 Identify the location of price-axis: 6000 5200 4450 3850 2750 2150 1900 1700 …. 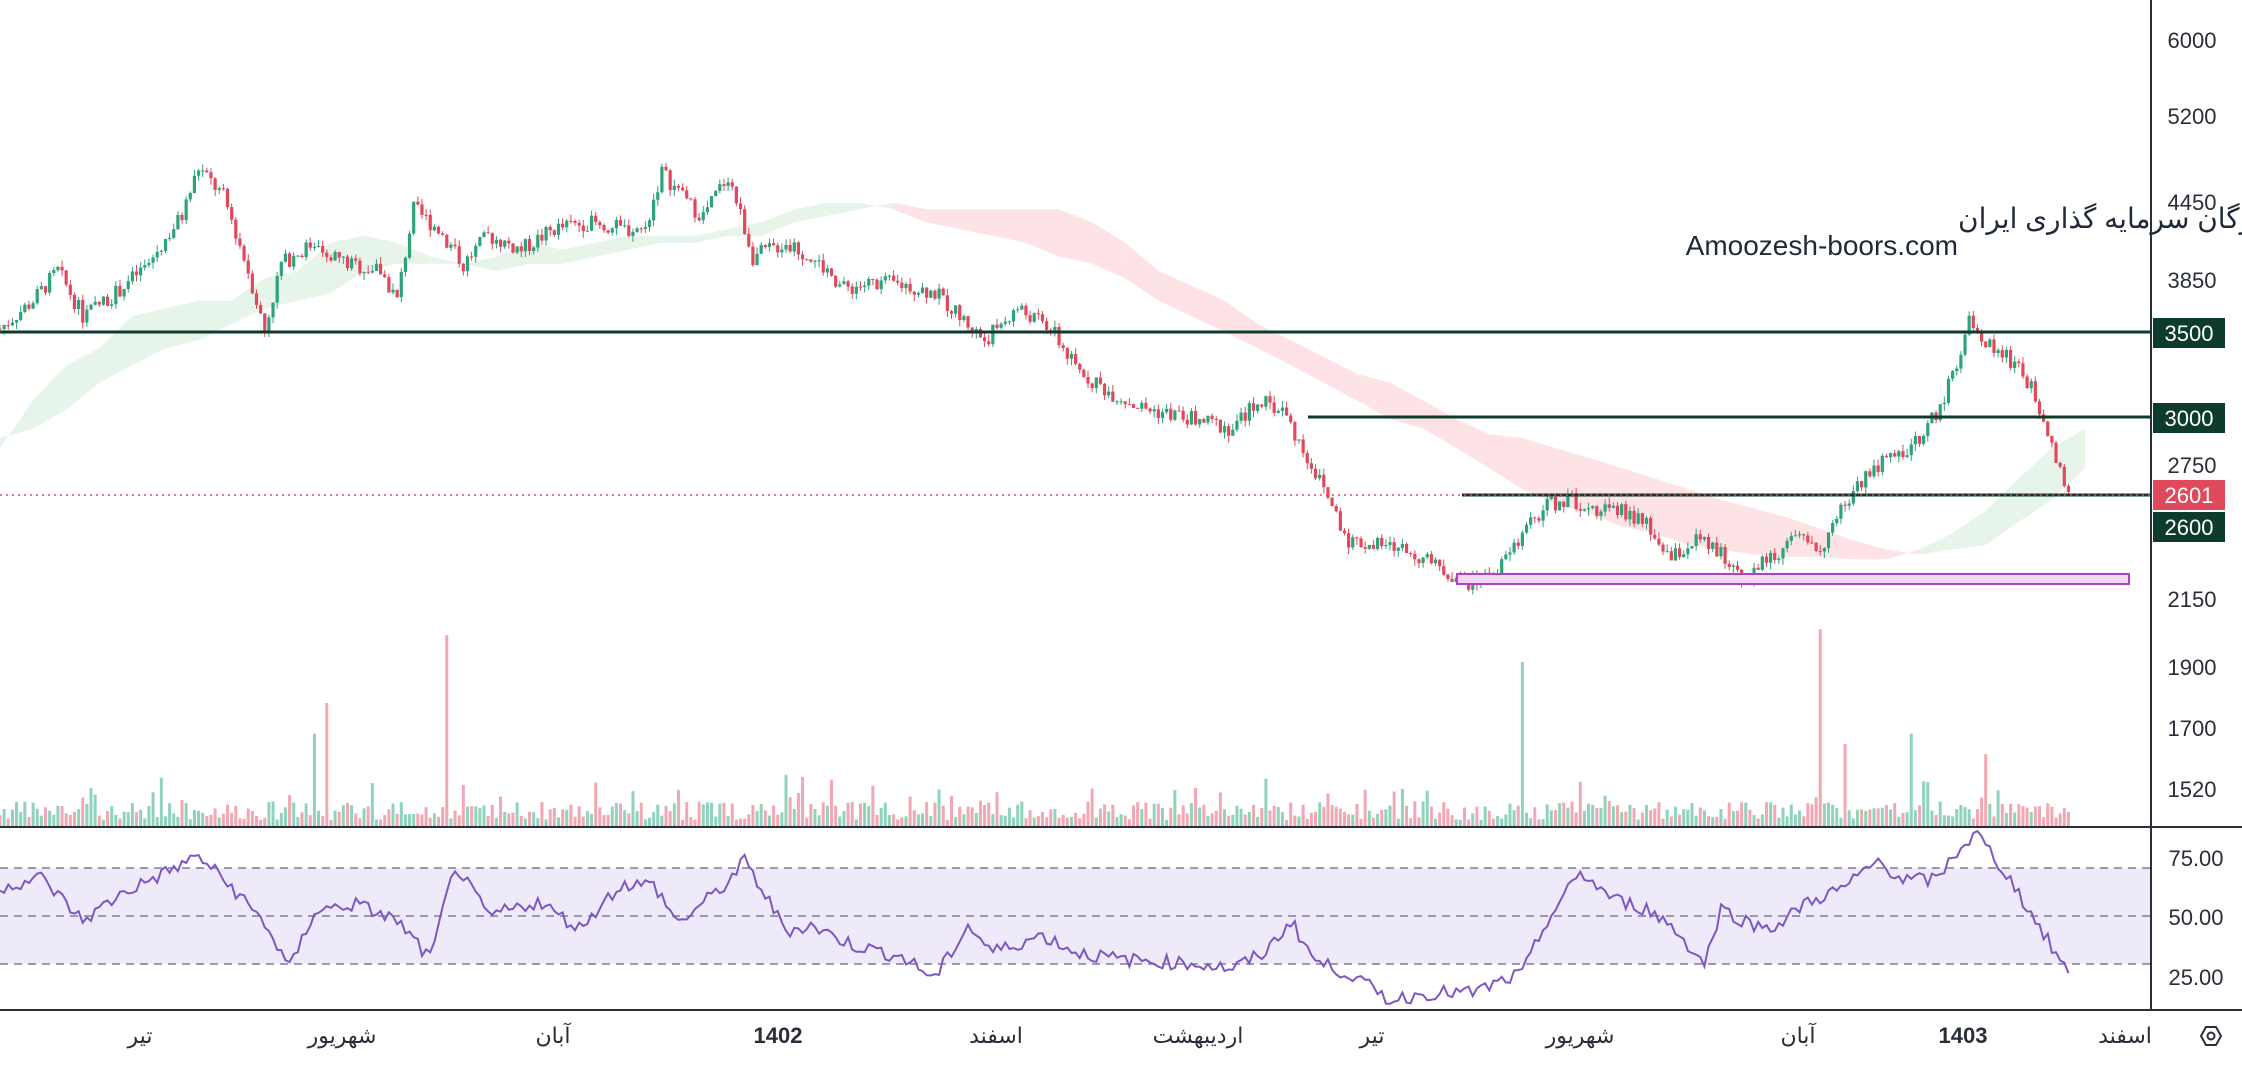
(2192, 415).